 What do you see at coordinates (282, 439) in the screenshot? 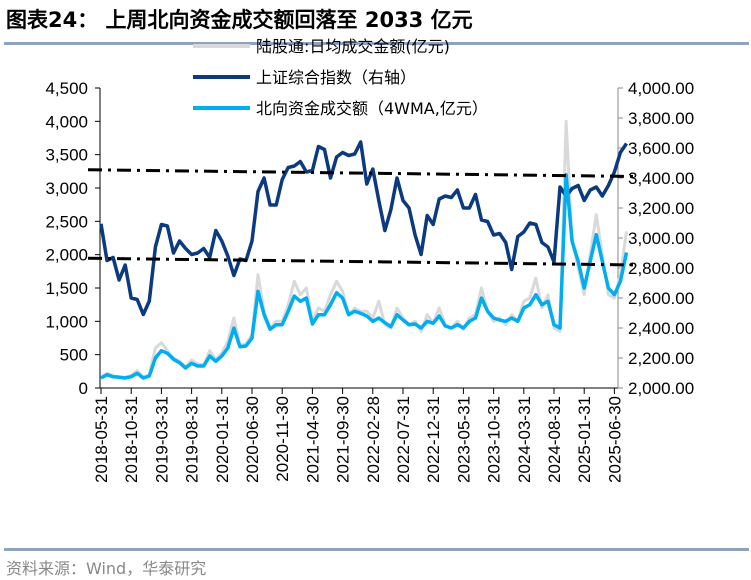
I see `x-axis-tick-label: 2020-11-30` at bounding box center [282, 439].